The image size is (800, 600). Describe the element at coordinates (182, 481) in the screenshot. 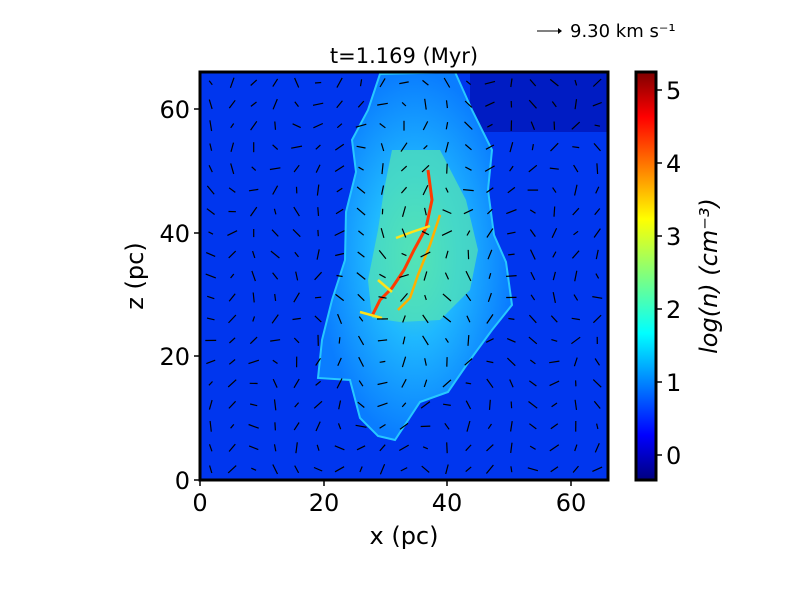

I see `y-tick-label: 0` at that location.